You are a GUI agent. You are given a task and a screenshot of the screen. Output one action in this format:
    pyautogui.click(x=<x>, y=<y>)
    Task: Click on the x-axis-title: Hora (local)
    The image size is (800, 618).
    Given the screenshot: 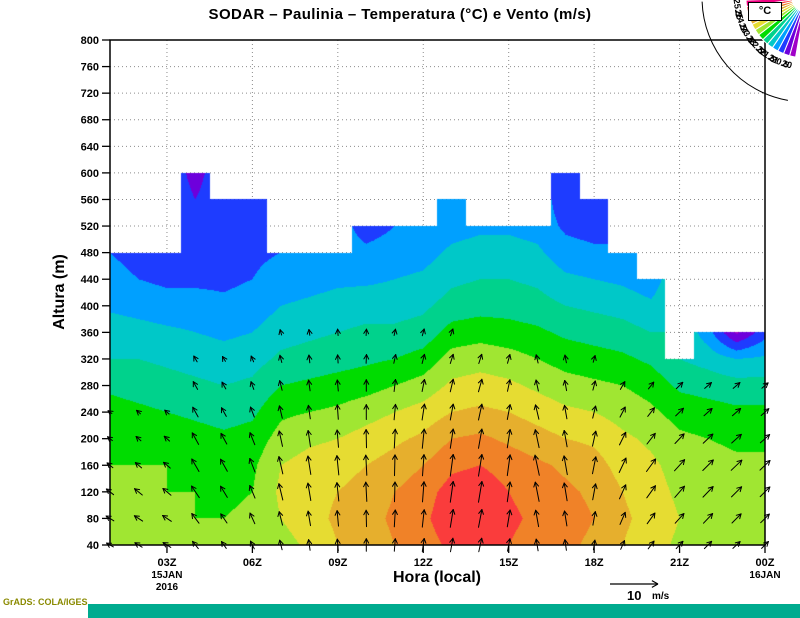 What is the action you would take?
    pyautogui.click(x=436, y=577)
    